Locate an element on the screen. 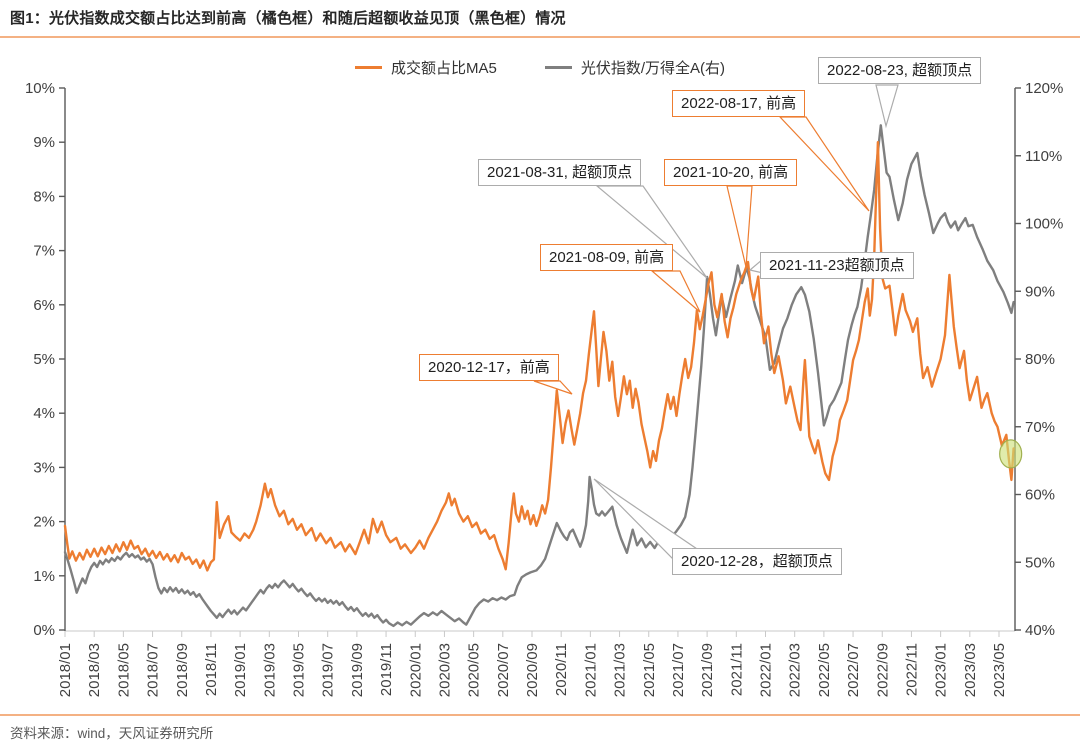 This screenshot has width=1080, height=745. left-y-axis-tick-label: 5% is located at coordinates (44, 359).